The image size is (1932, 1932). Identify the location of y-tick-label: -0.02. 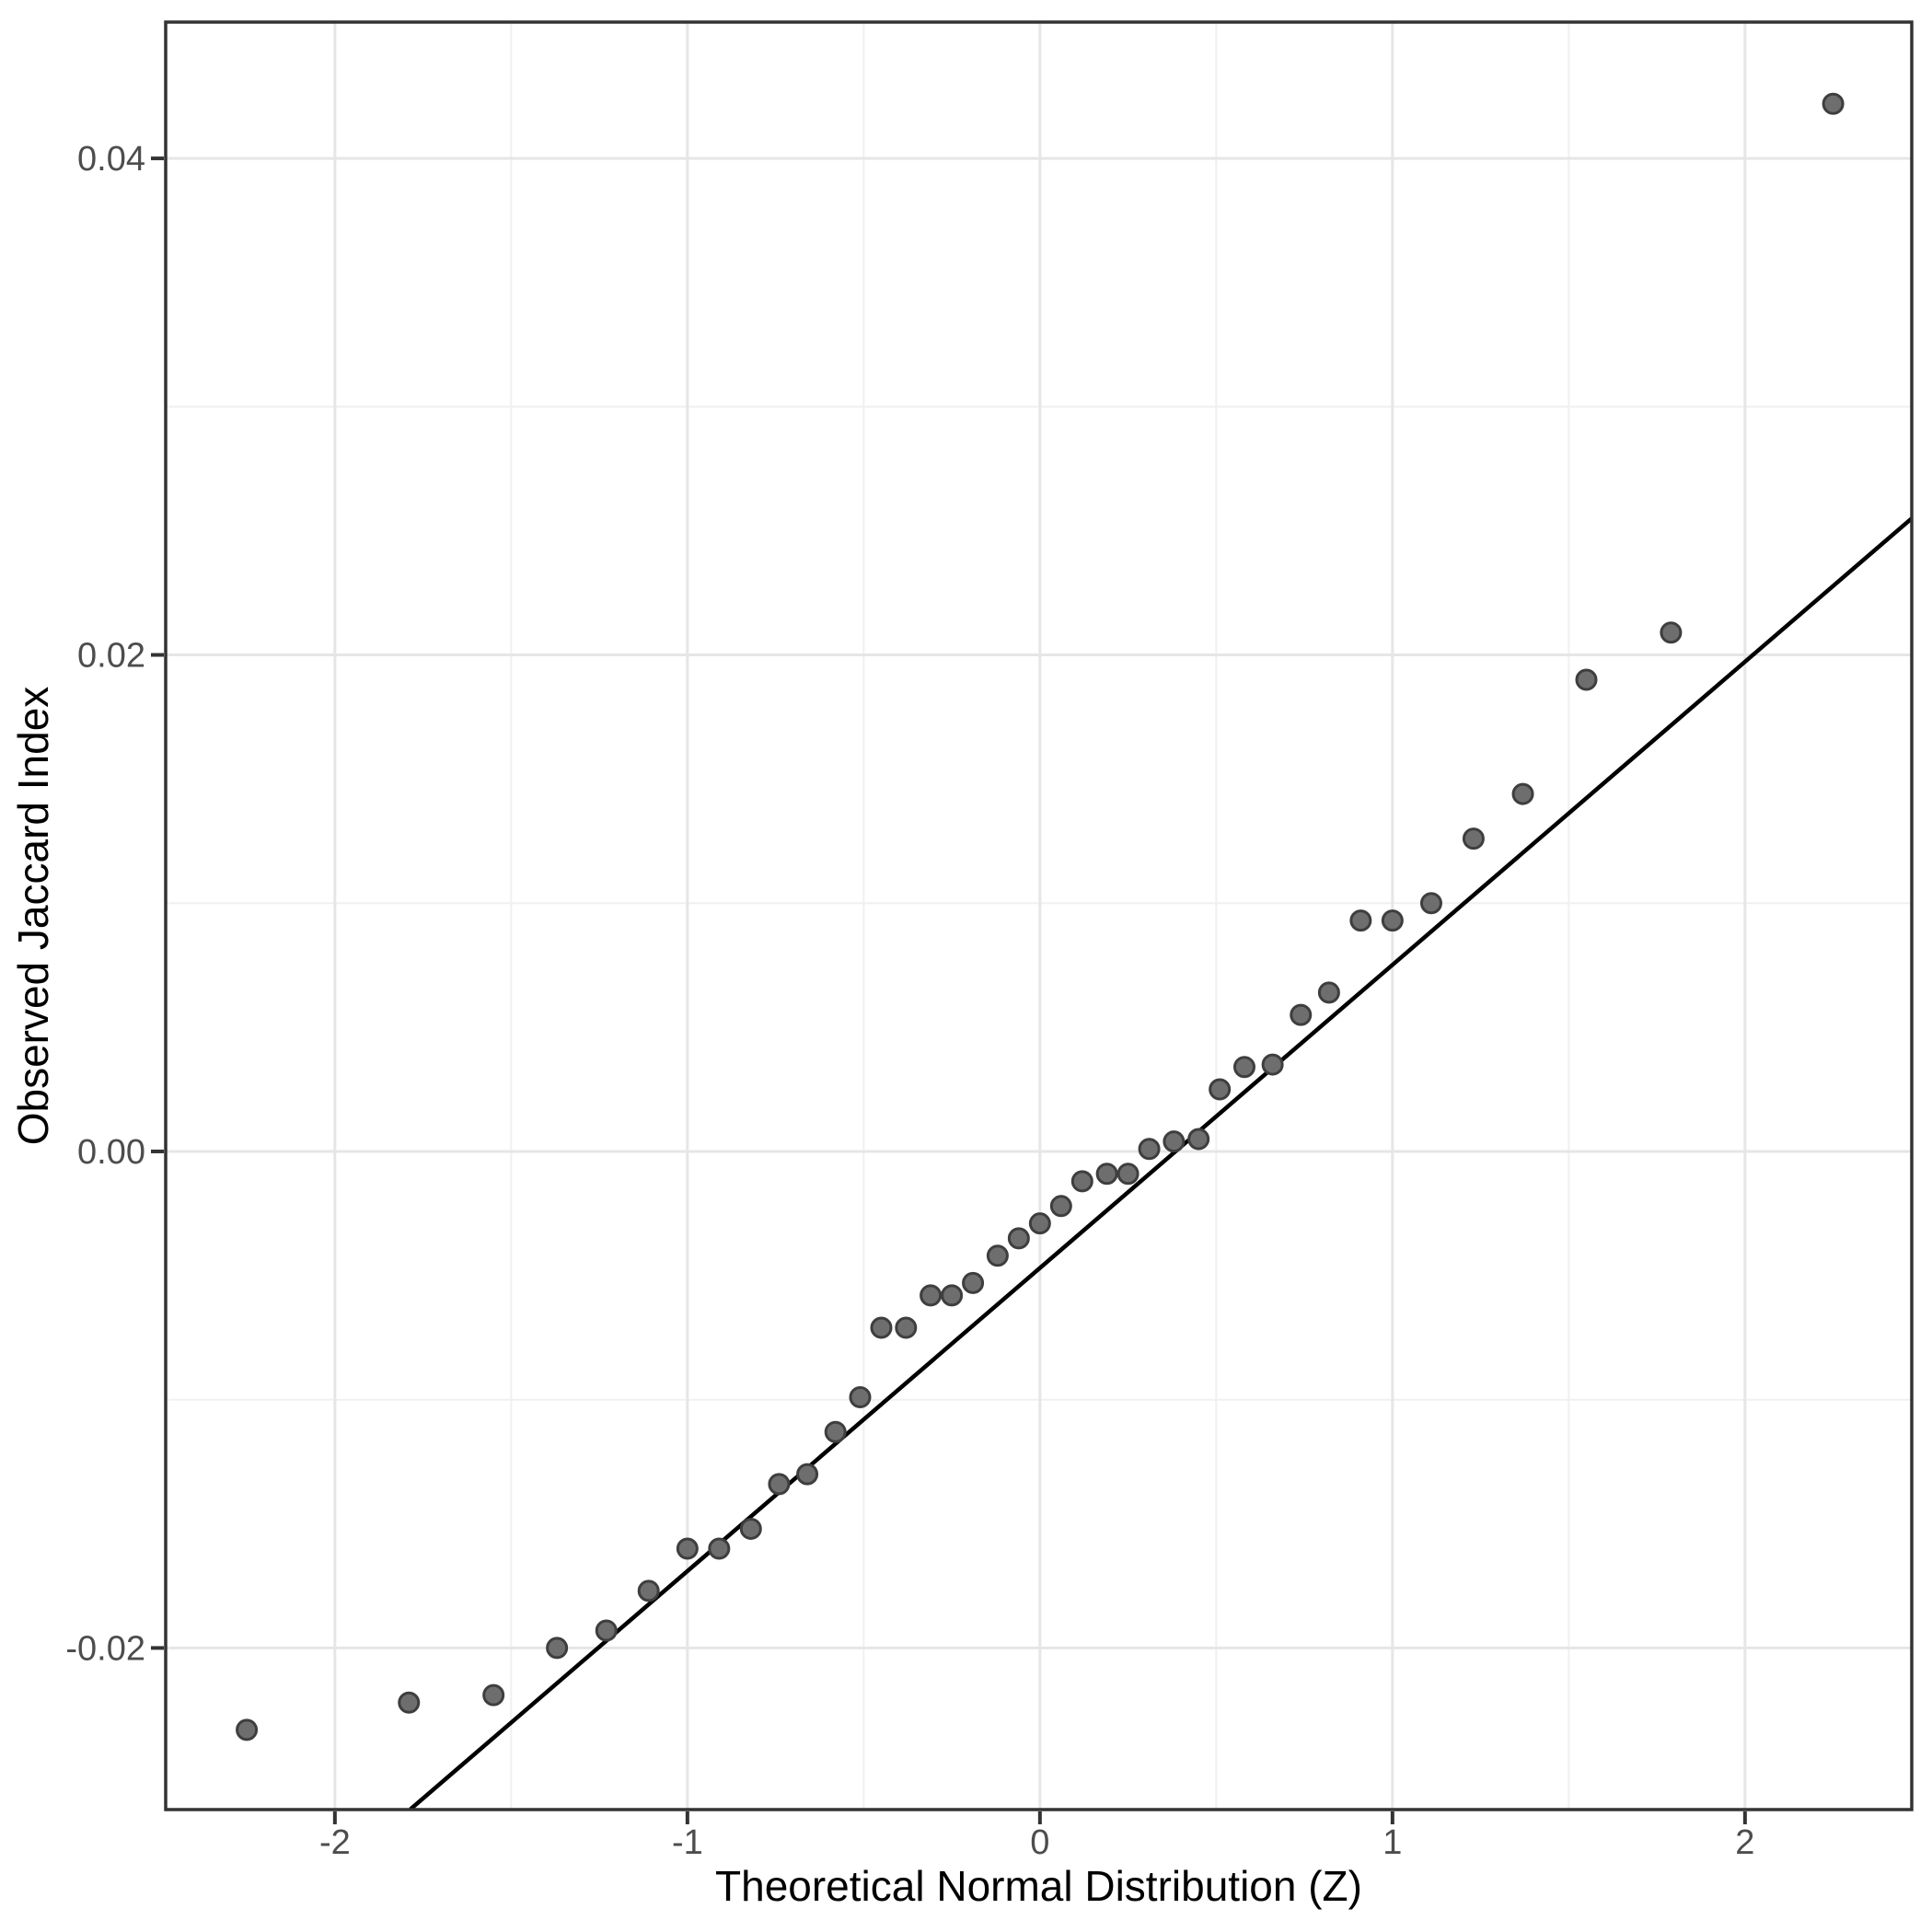
(105, 1649).